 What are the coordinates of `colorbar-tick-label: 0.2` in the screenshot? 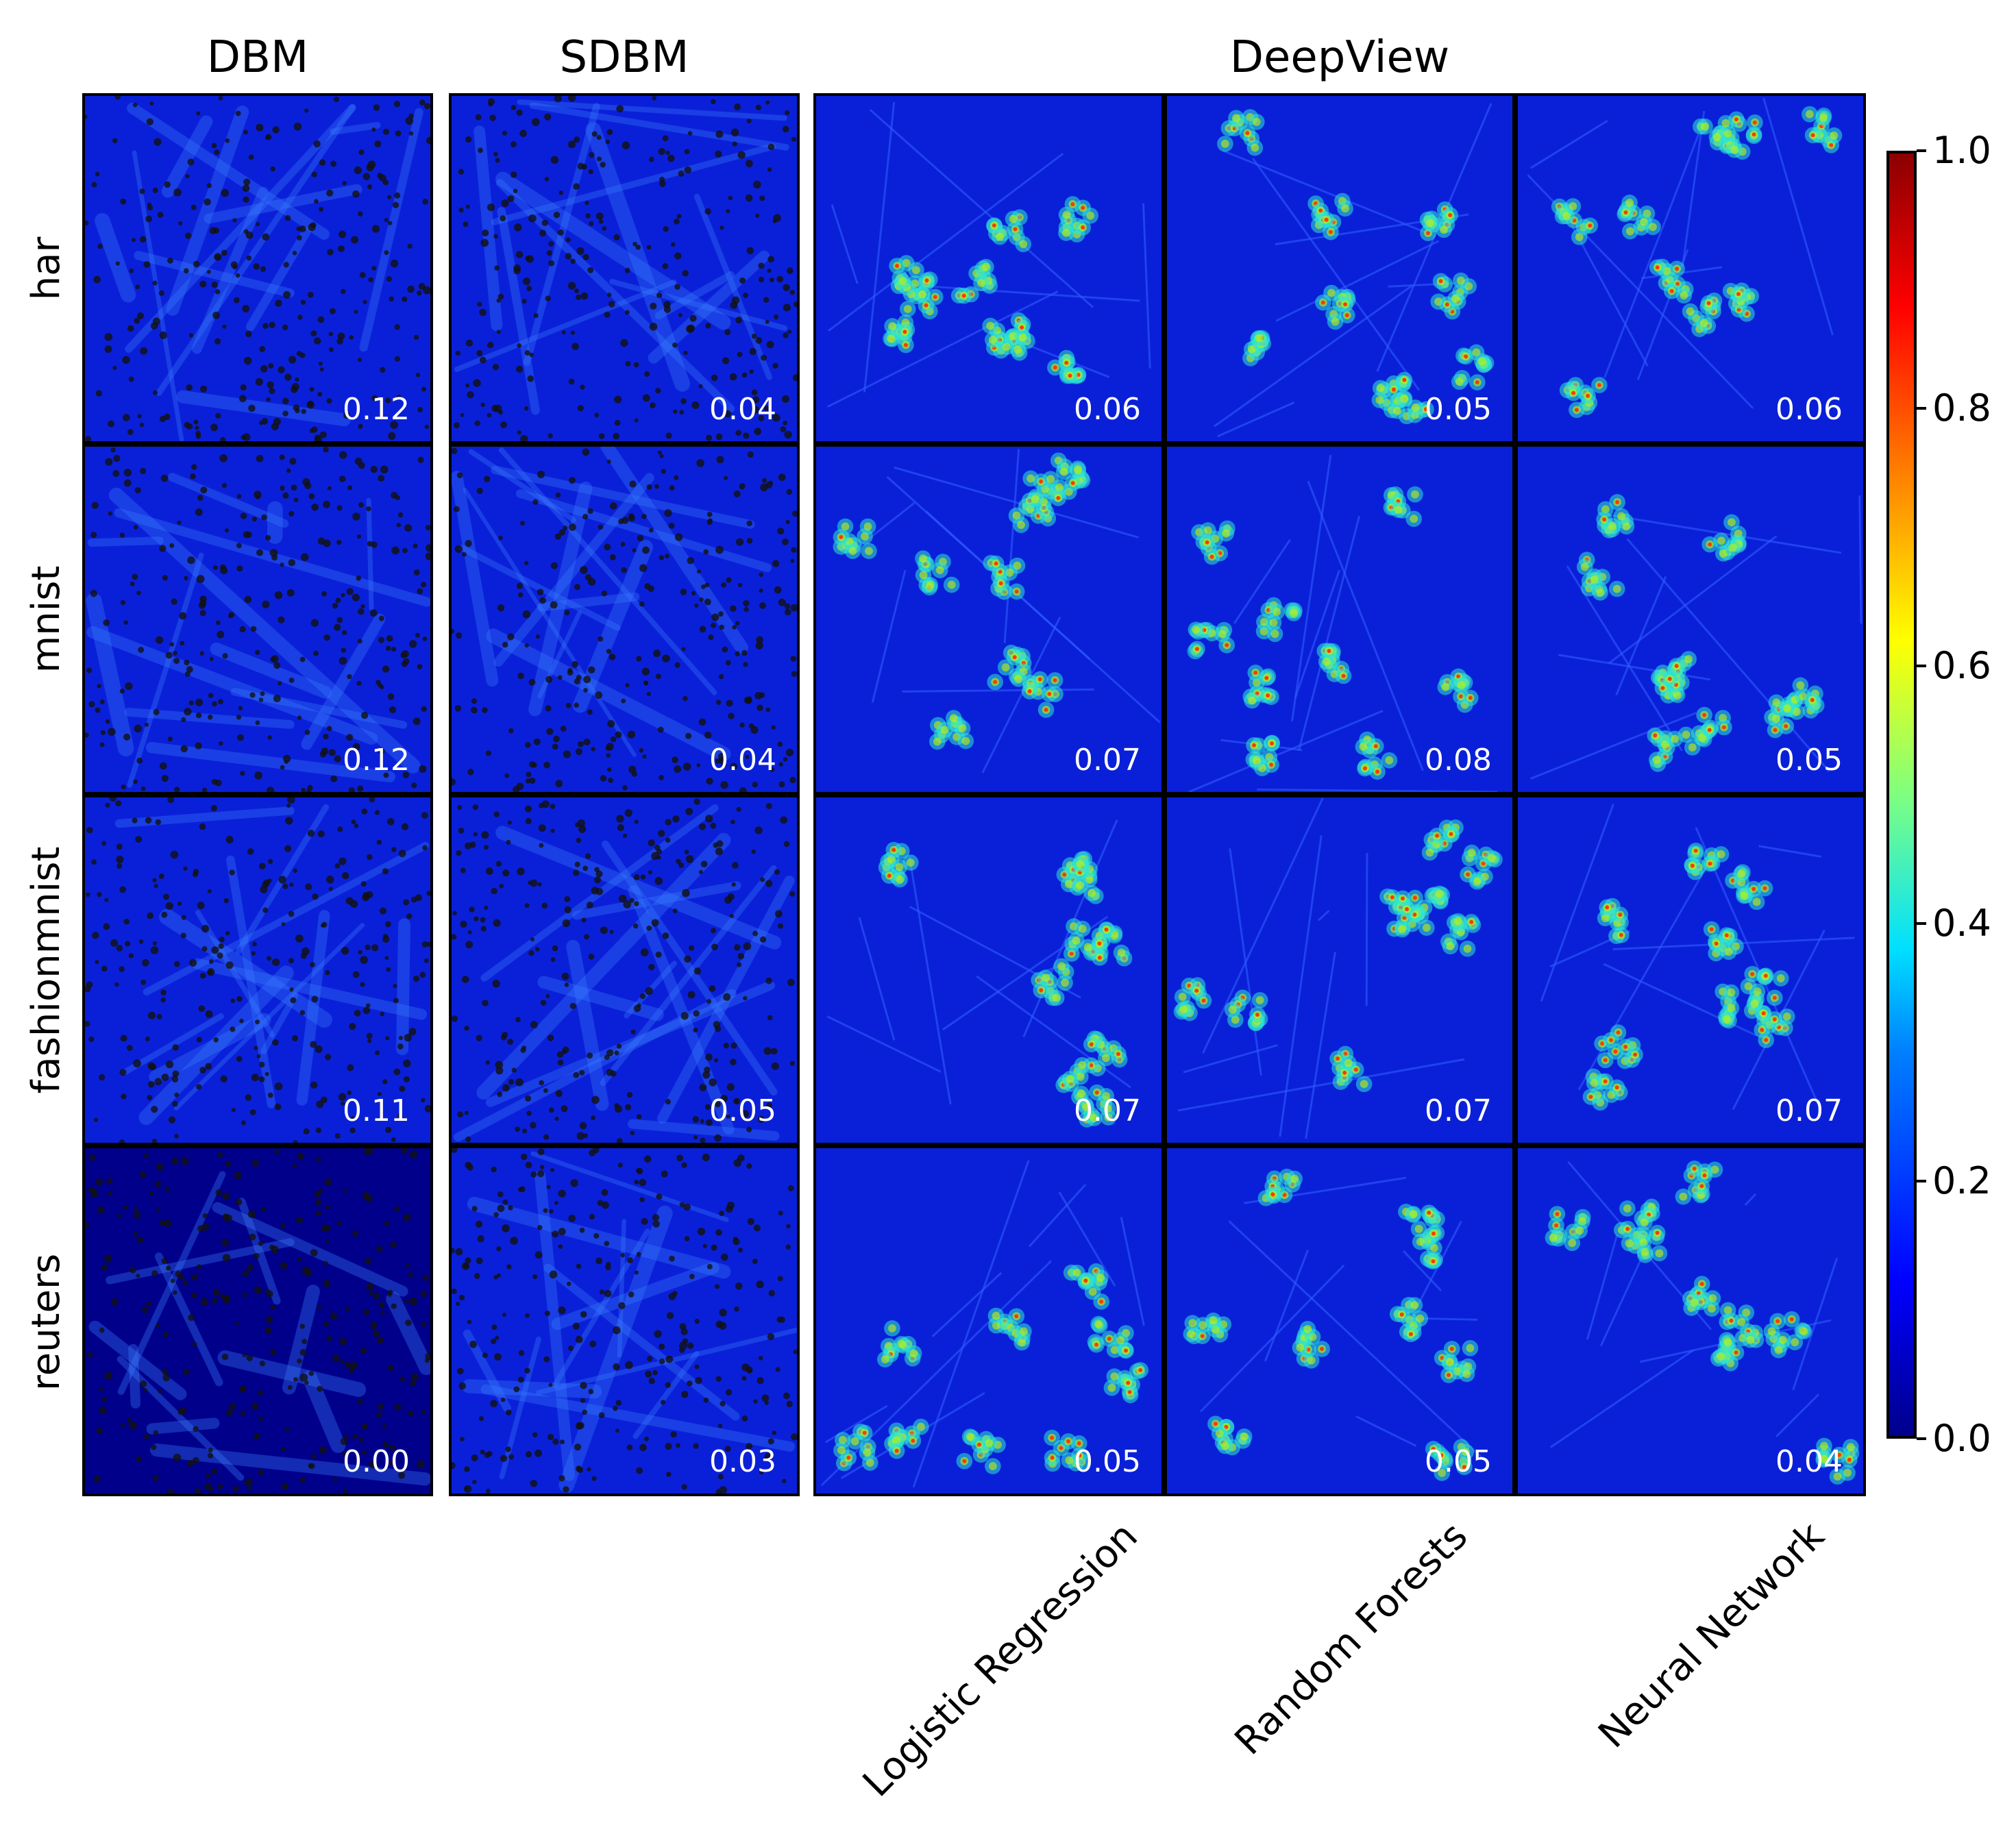 It's located at (1961, 1180).